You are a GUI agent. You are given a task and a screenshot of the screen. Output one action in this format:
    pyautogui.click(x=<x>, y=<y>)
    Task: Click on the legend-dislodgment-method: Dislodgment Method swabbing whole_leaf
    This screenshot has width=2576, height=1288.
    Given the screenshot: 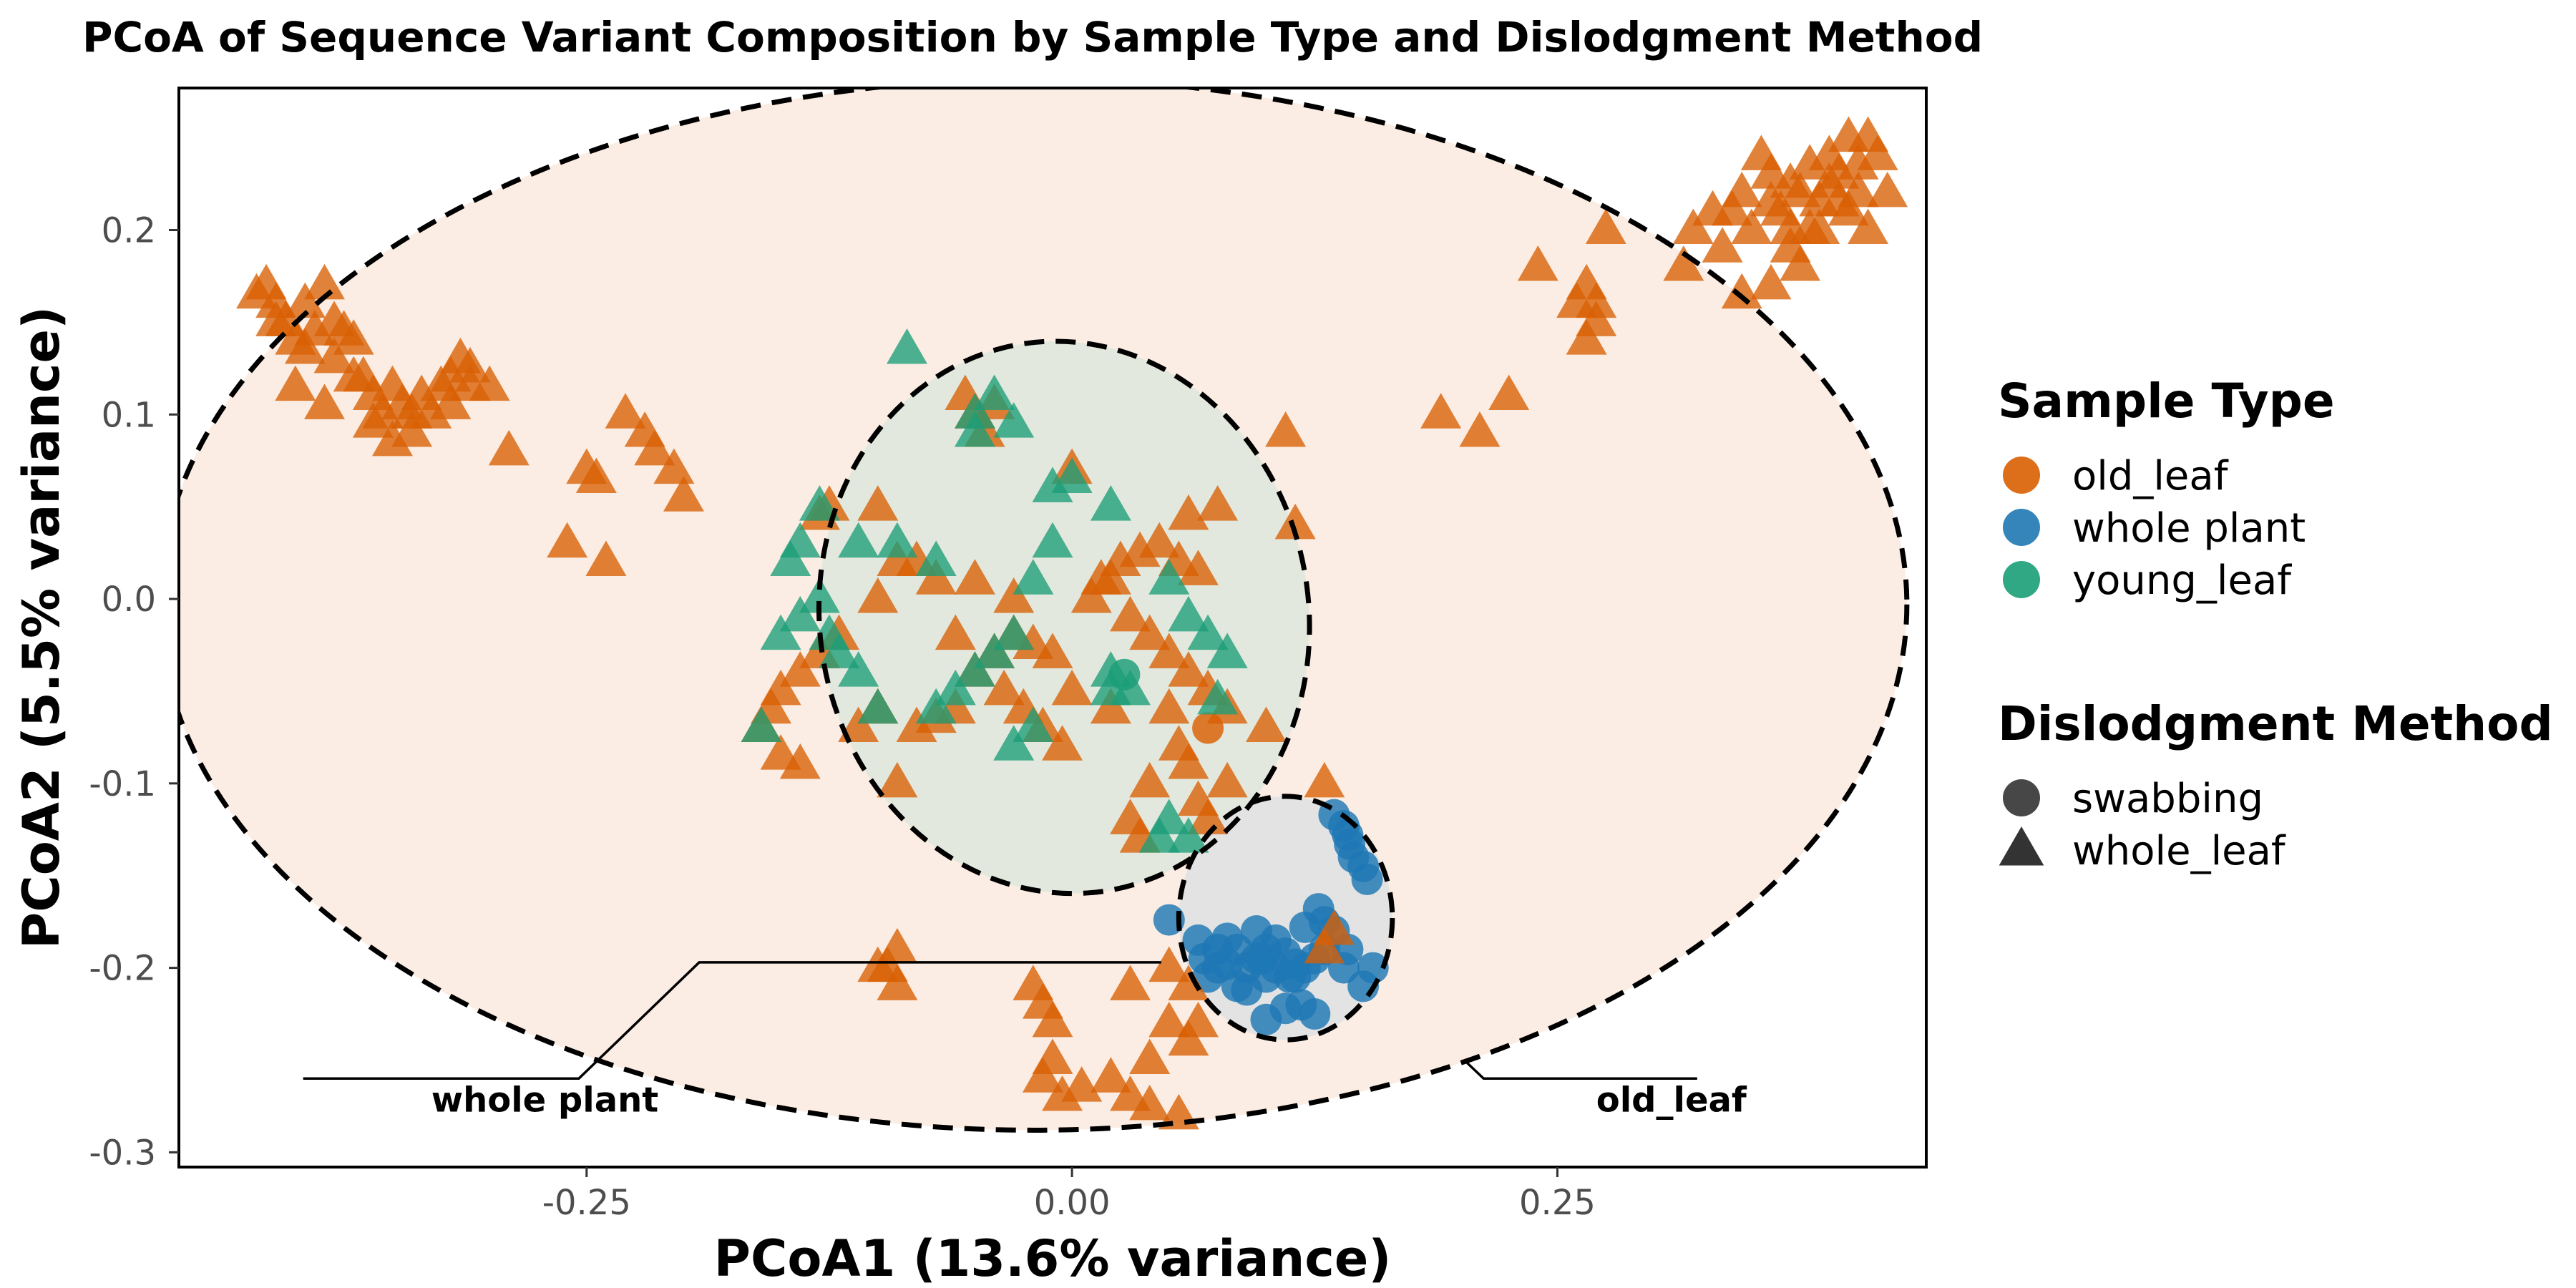 What is the action you would take?
    pyautogui.click(x=2275, y=785)
    